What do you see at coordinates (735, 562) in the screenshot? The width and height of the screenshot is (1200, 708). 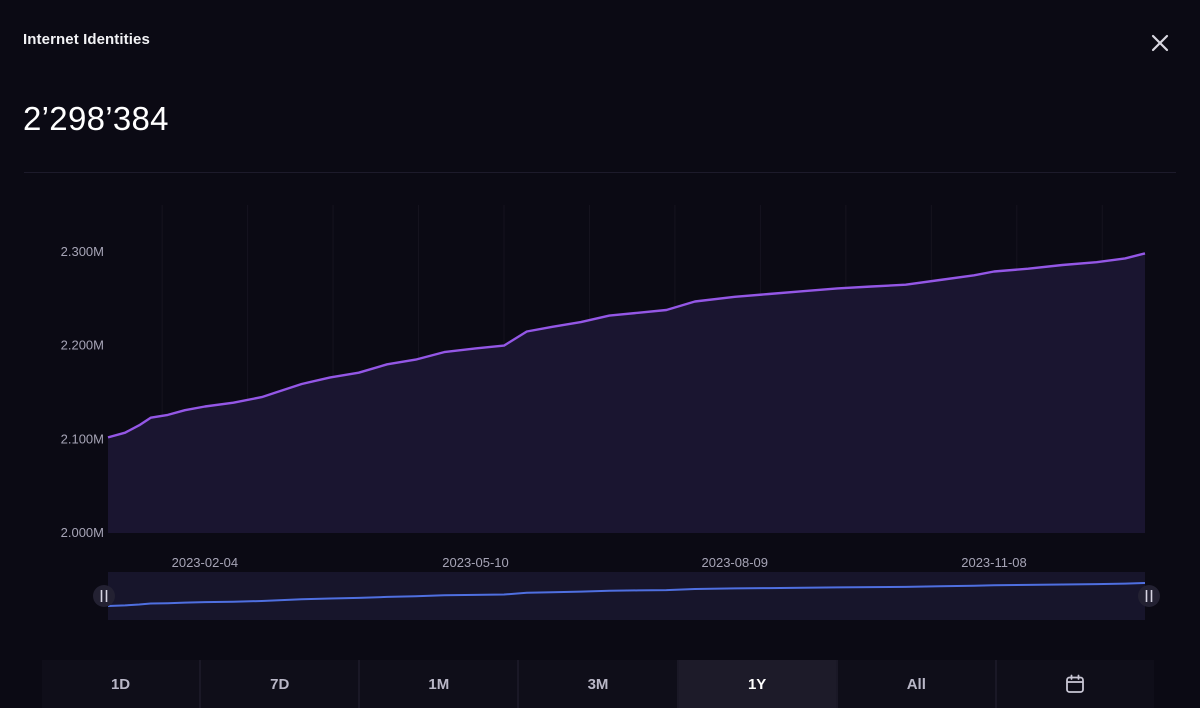 I see `x-tick-label: 2023-08-09` at bounding box center [735, 562].